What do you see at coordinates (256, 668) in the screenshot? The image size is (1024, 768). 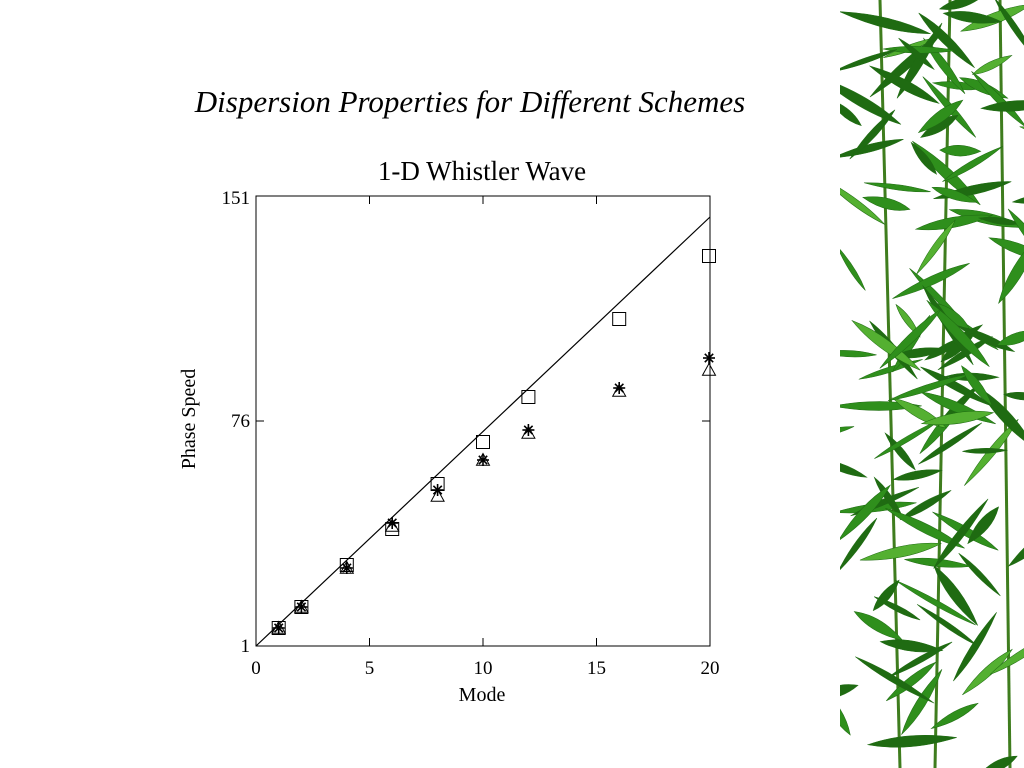 I see `x-tick-label: 0` at bounding box center [256, 668].